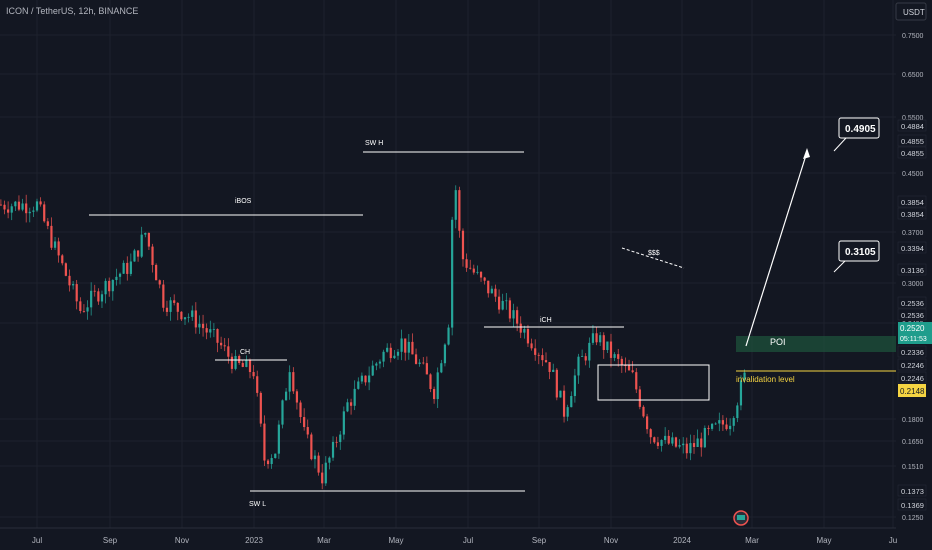  Describe the element at coordinates (912, 315) in the screenshot. I see `price-tag-value: 0.2536` at that location.